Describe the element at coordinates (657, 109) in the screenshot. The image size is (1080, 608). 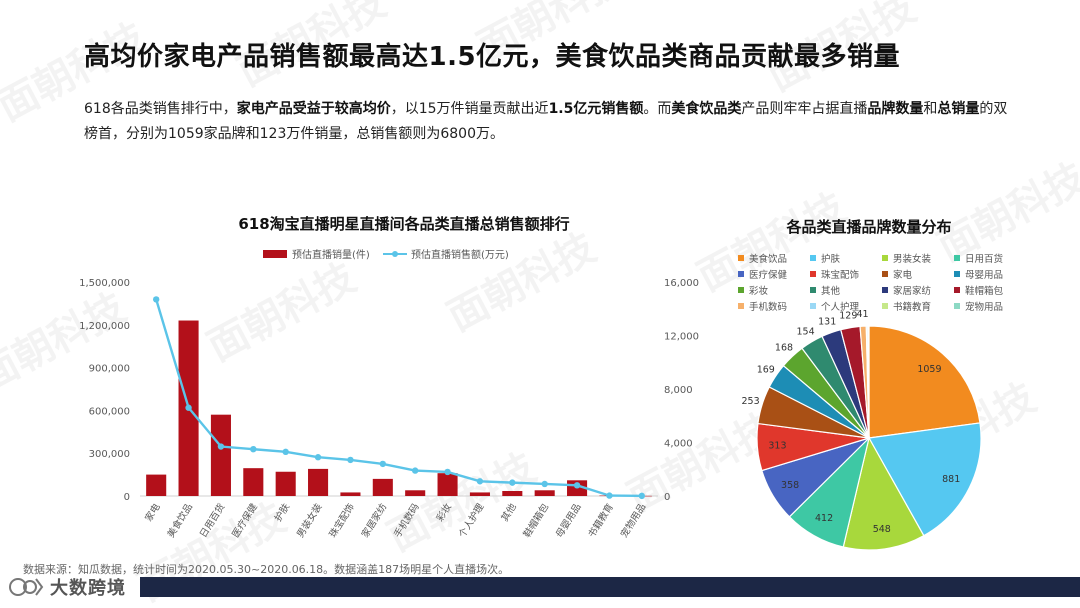
I see `summary-text: 。而` at that location.